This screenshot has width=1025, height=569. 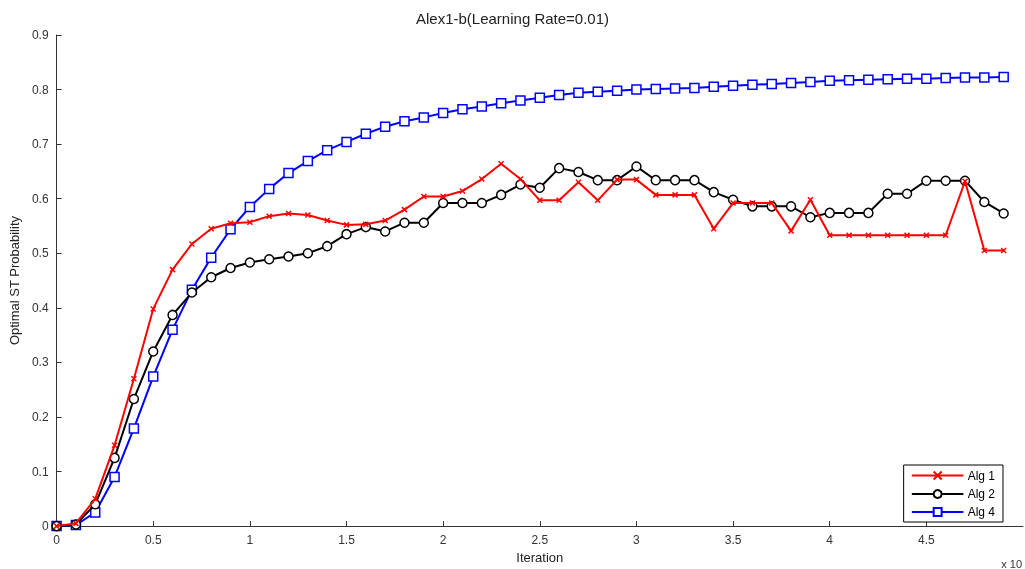 I want to click on x-tick-label: 3.5, so click(x=733, y=540).